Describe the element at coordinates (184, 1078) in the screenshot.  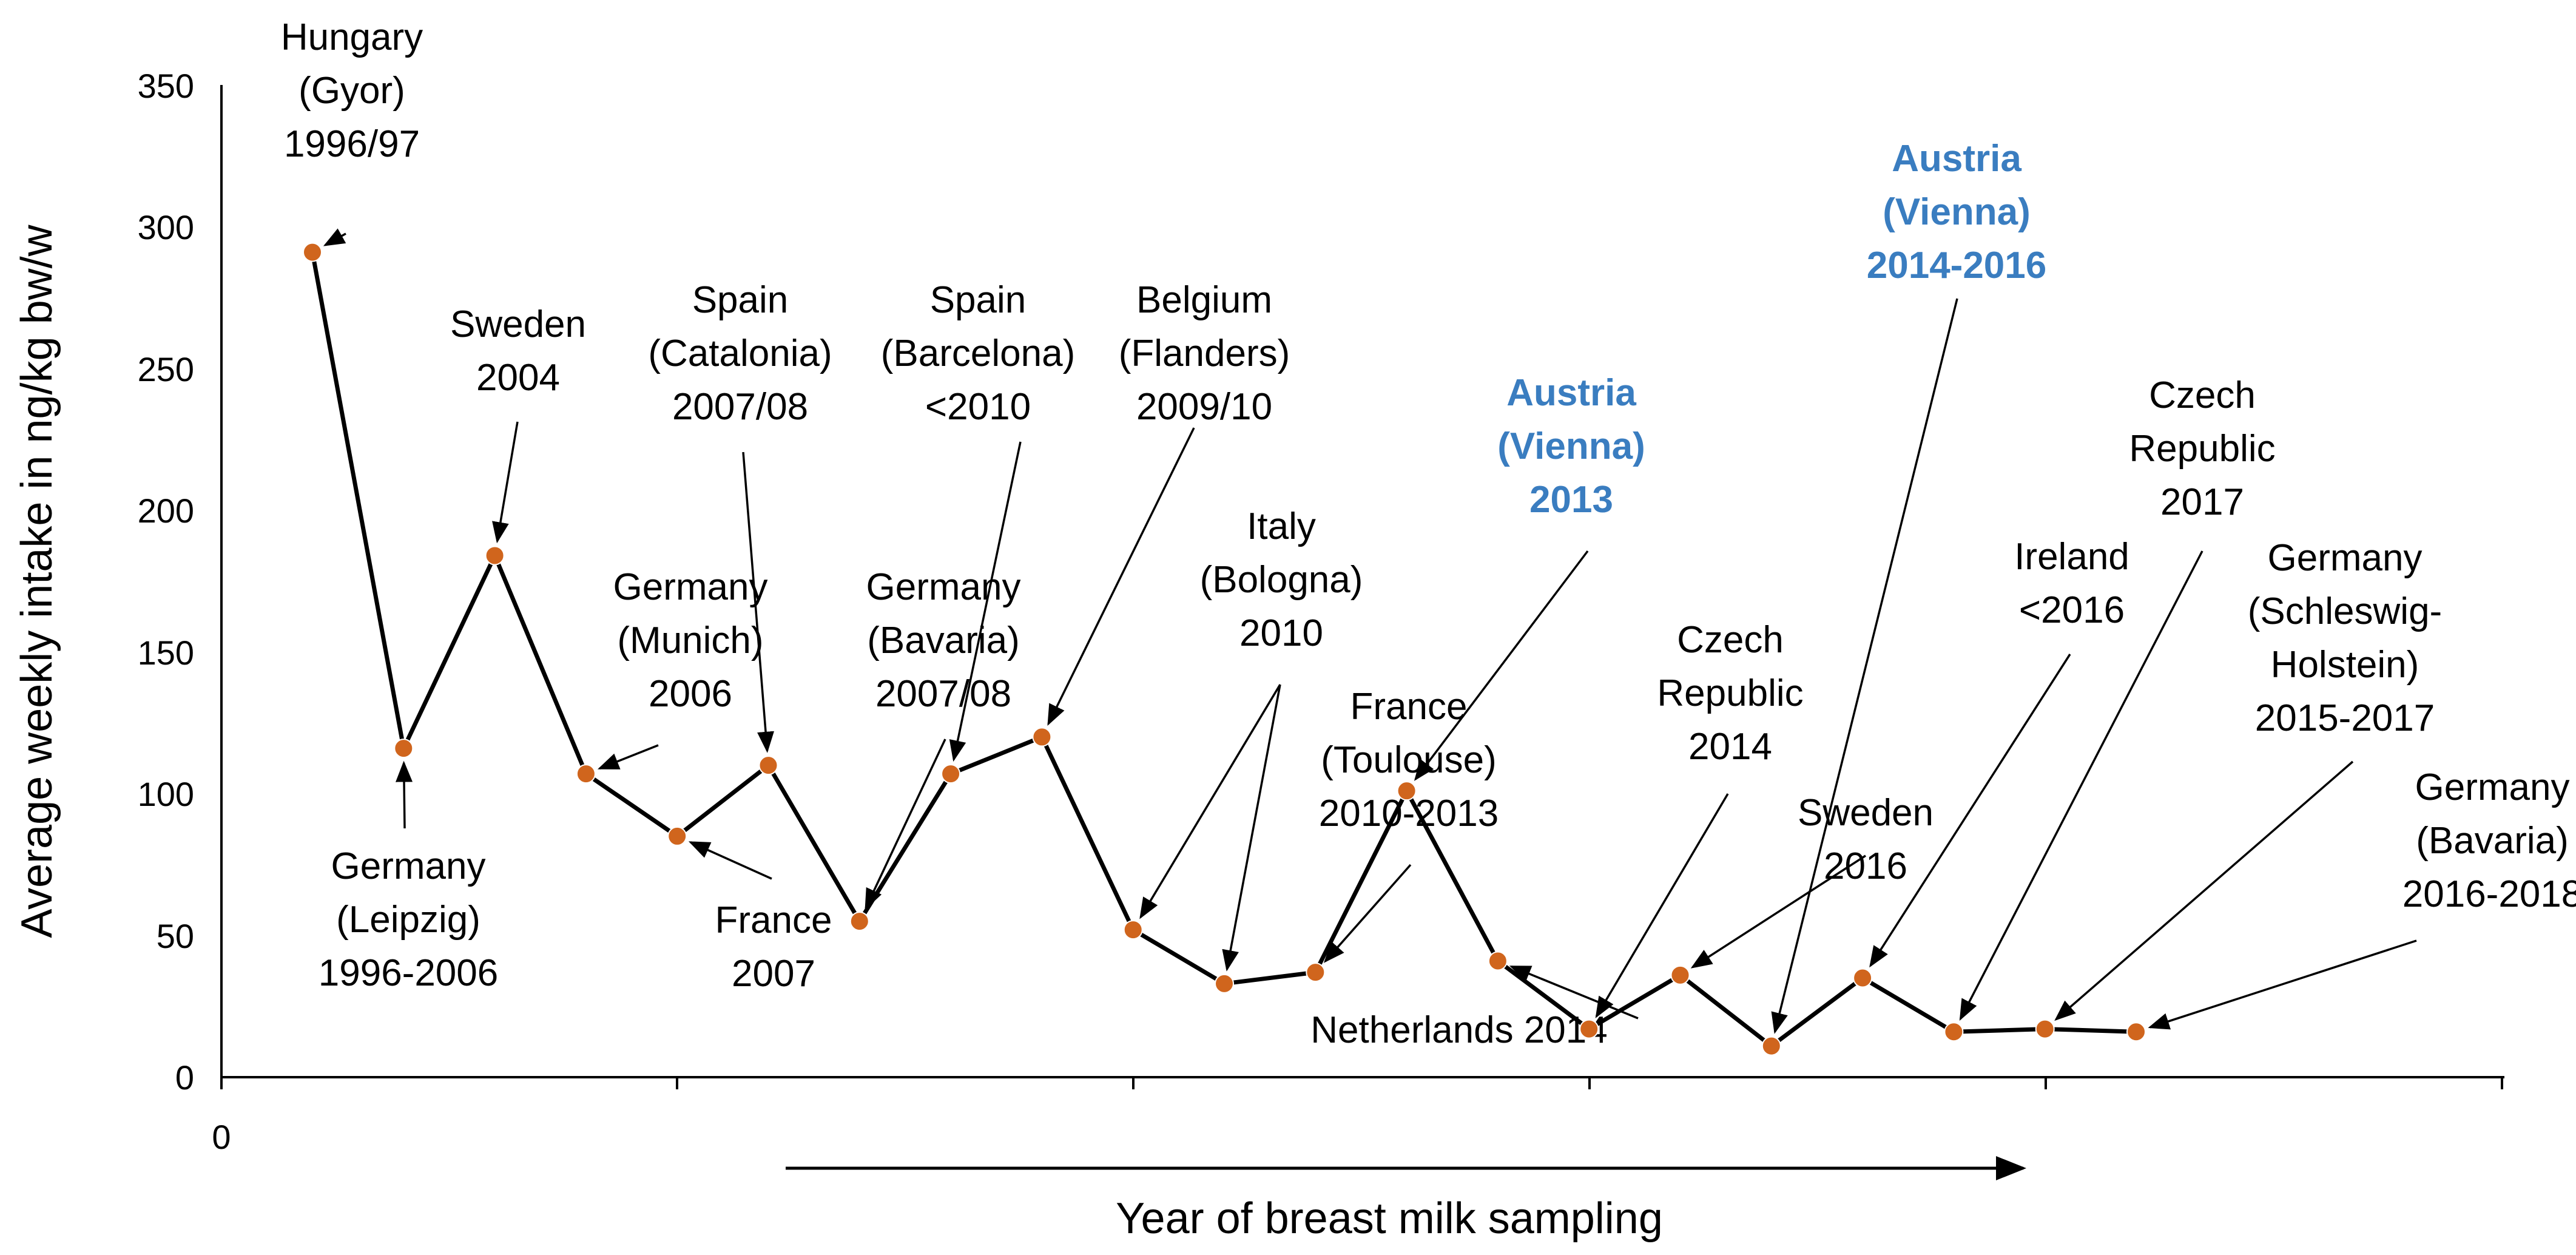
I see `y-tick-label: 0` at that location.